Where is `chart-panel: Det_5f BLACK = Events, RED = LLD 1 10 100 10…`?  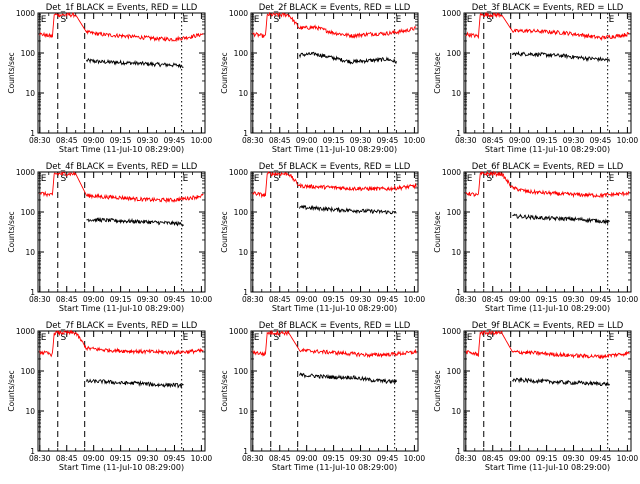 chart-panel: Det_5f BLACK = Events, RED = LLD 1 10 100 10… is located at coordinates (322, 237).